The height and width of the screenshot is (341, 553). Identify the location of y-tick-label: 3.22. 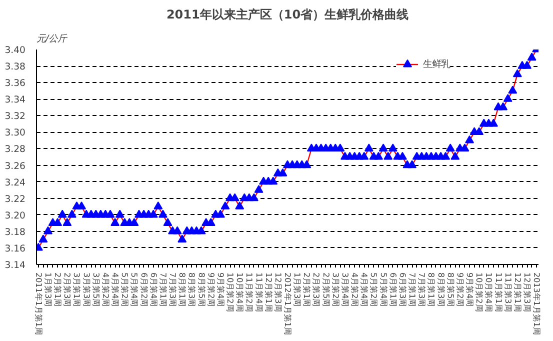
(15, 199).